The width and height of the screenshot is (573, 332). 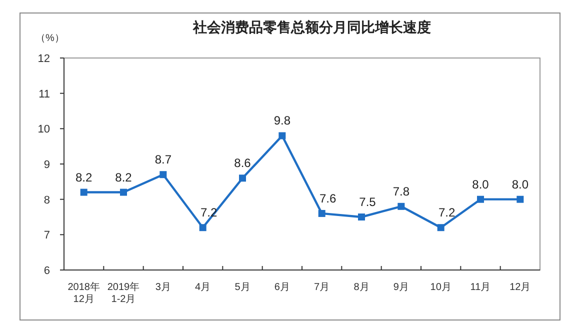 What do you see at coordinates (123, 293) in the screenshot?
I see `x-tick-label: 2019年 1-2月` at bounding box center [123, 293].